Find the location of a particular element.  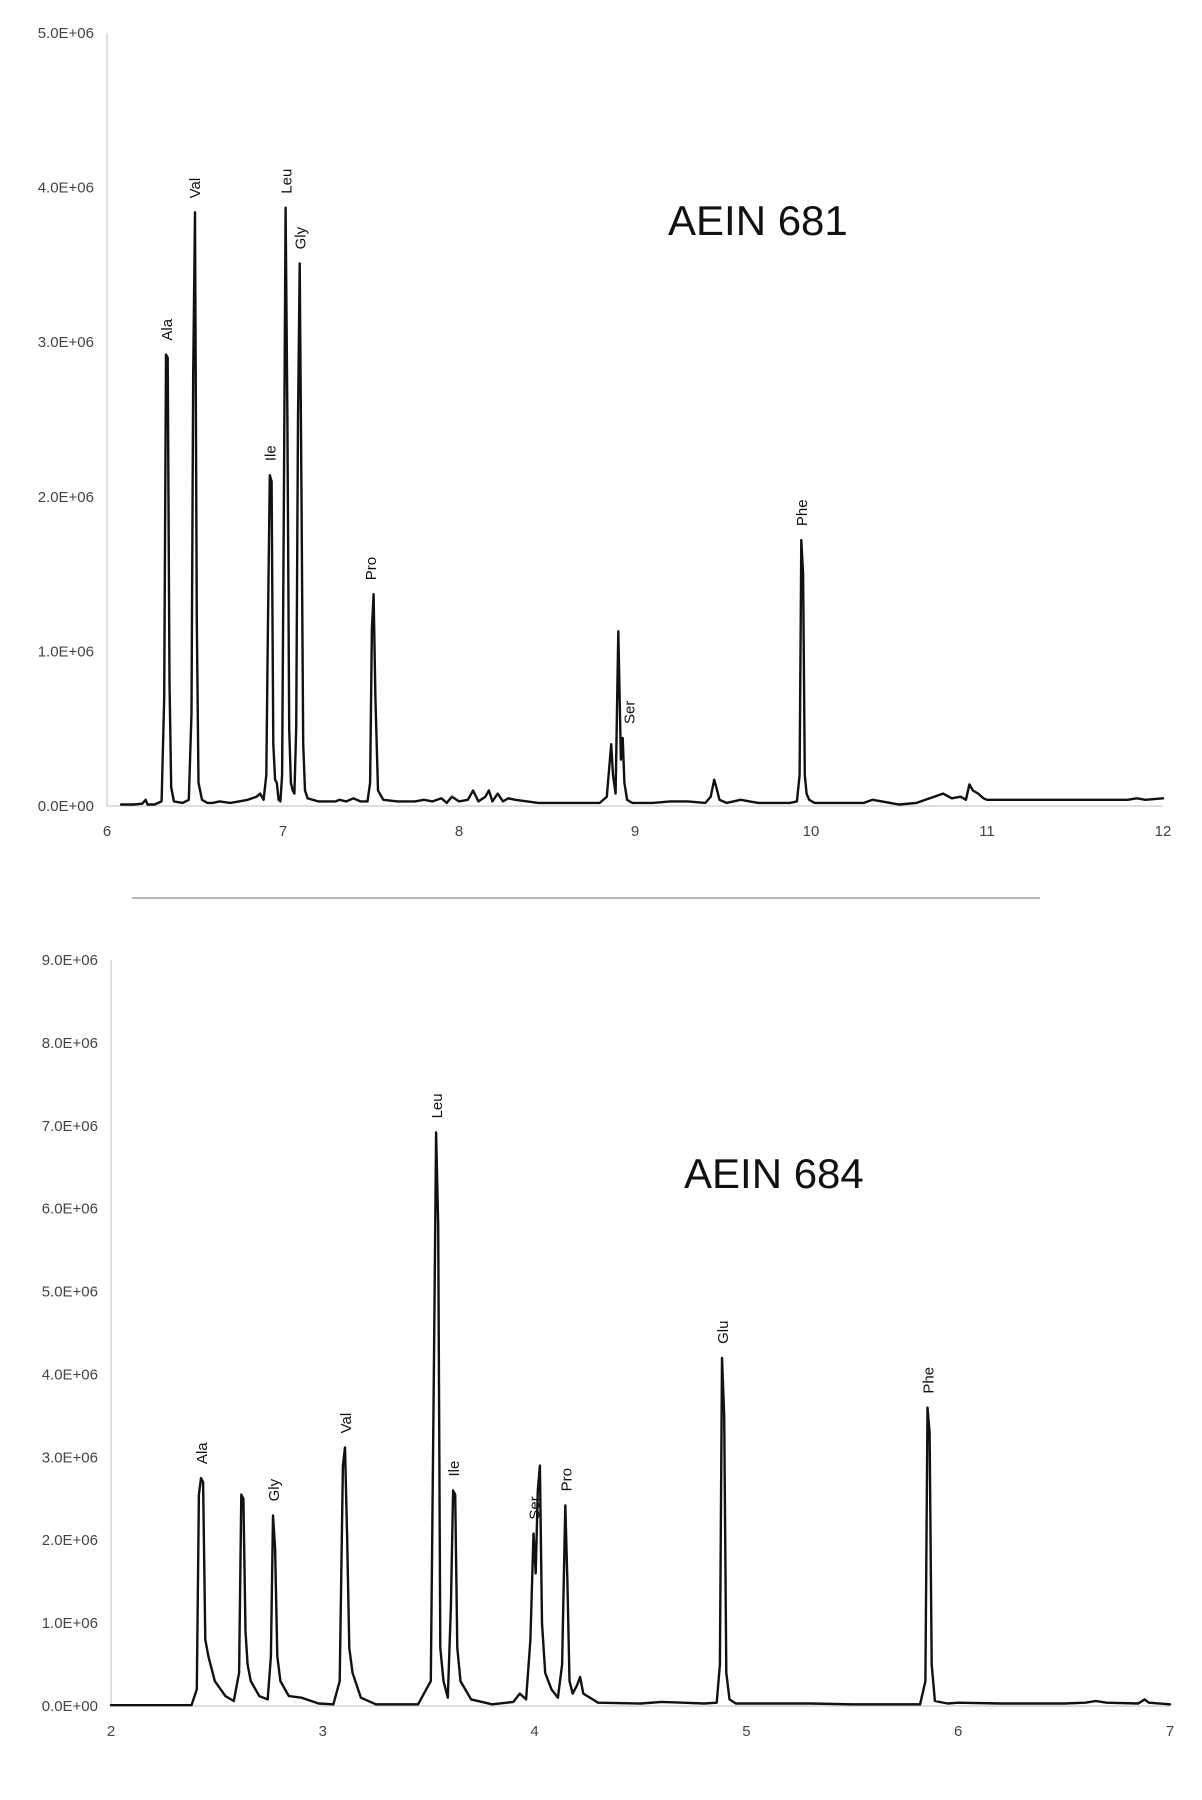

x-tick-label: 11 is located at coordinates (987, 831).